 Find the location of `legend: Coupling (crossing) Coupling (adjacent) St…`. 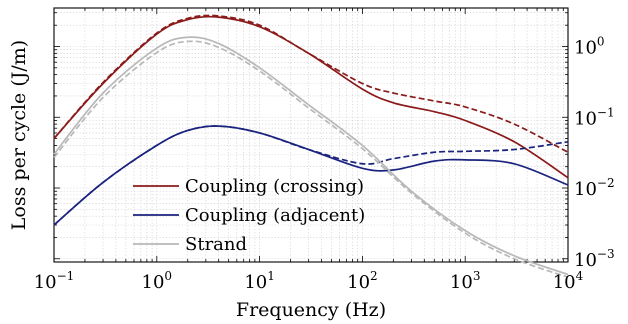

legend: Coupling (crossing) Coupling (adjacent) St… is located at coordinates (249, 215).